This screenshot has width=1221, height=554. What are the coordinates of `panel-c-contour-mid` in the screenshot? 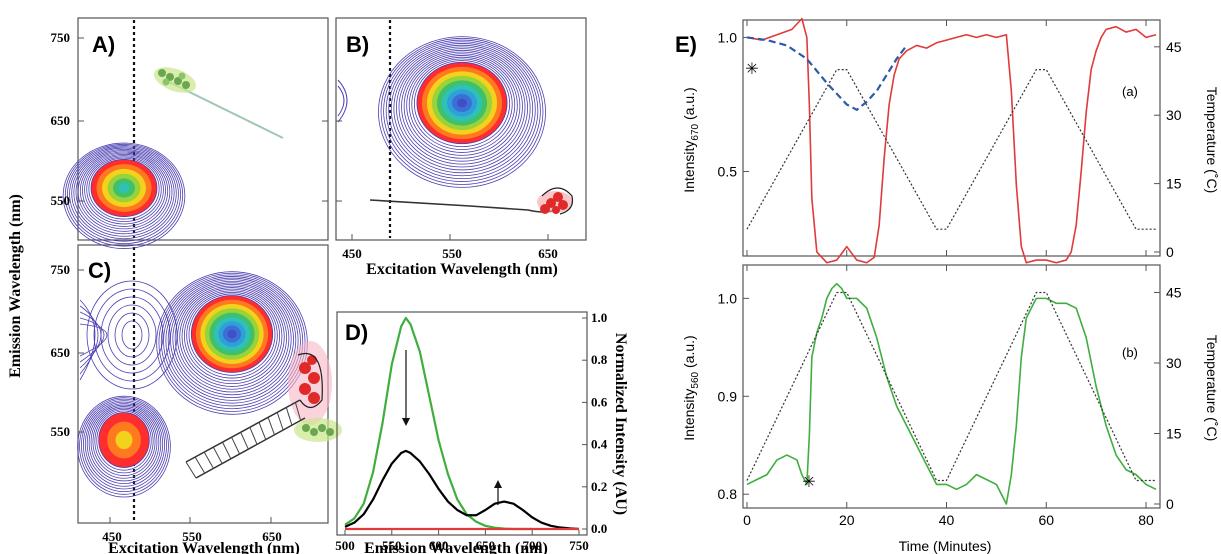 It's located at (128, 335).